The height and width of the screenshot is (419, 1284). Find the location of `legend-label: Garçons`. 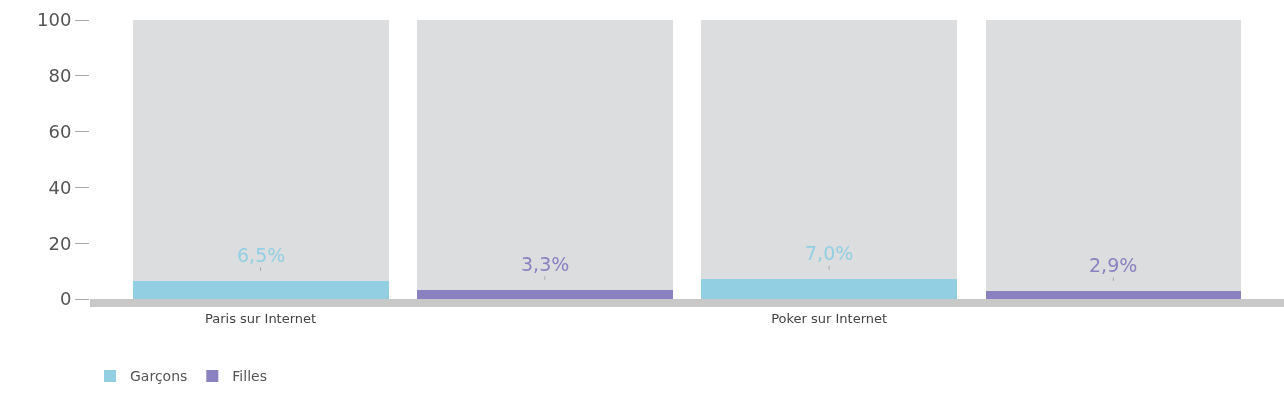

legend-label: Garçons is located at coordinates (159, 376).